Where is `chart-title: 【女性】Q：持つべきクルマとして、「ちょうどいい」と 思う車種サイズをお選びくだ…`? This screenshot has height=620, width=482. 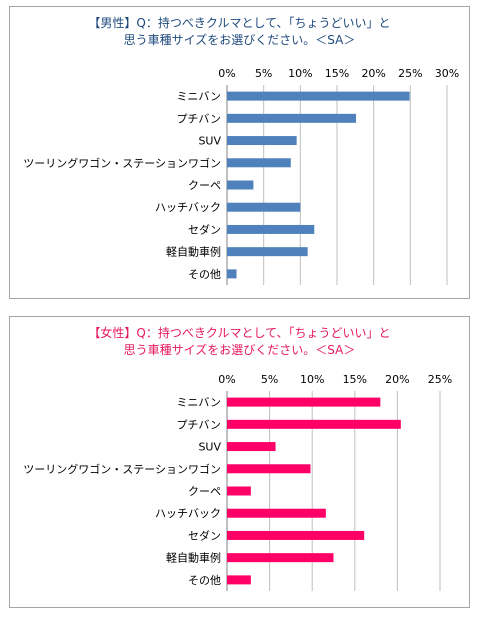
chart-title: 【女性】Q：持つべきクルマとして、「ちょうどいい」と 思う車種サイズをお選びくだ… is located at coordinates (239, 342).